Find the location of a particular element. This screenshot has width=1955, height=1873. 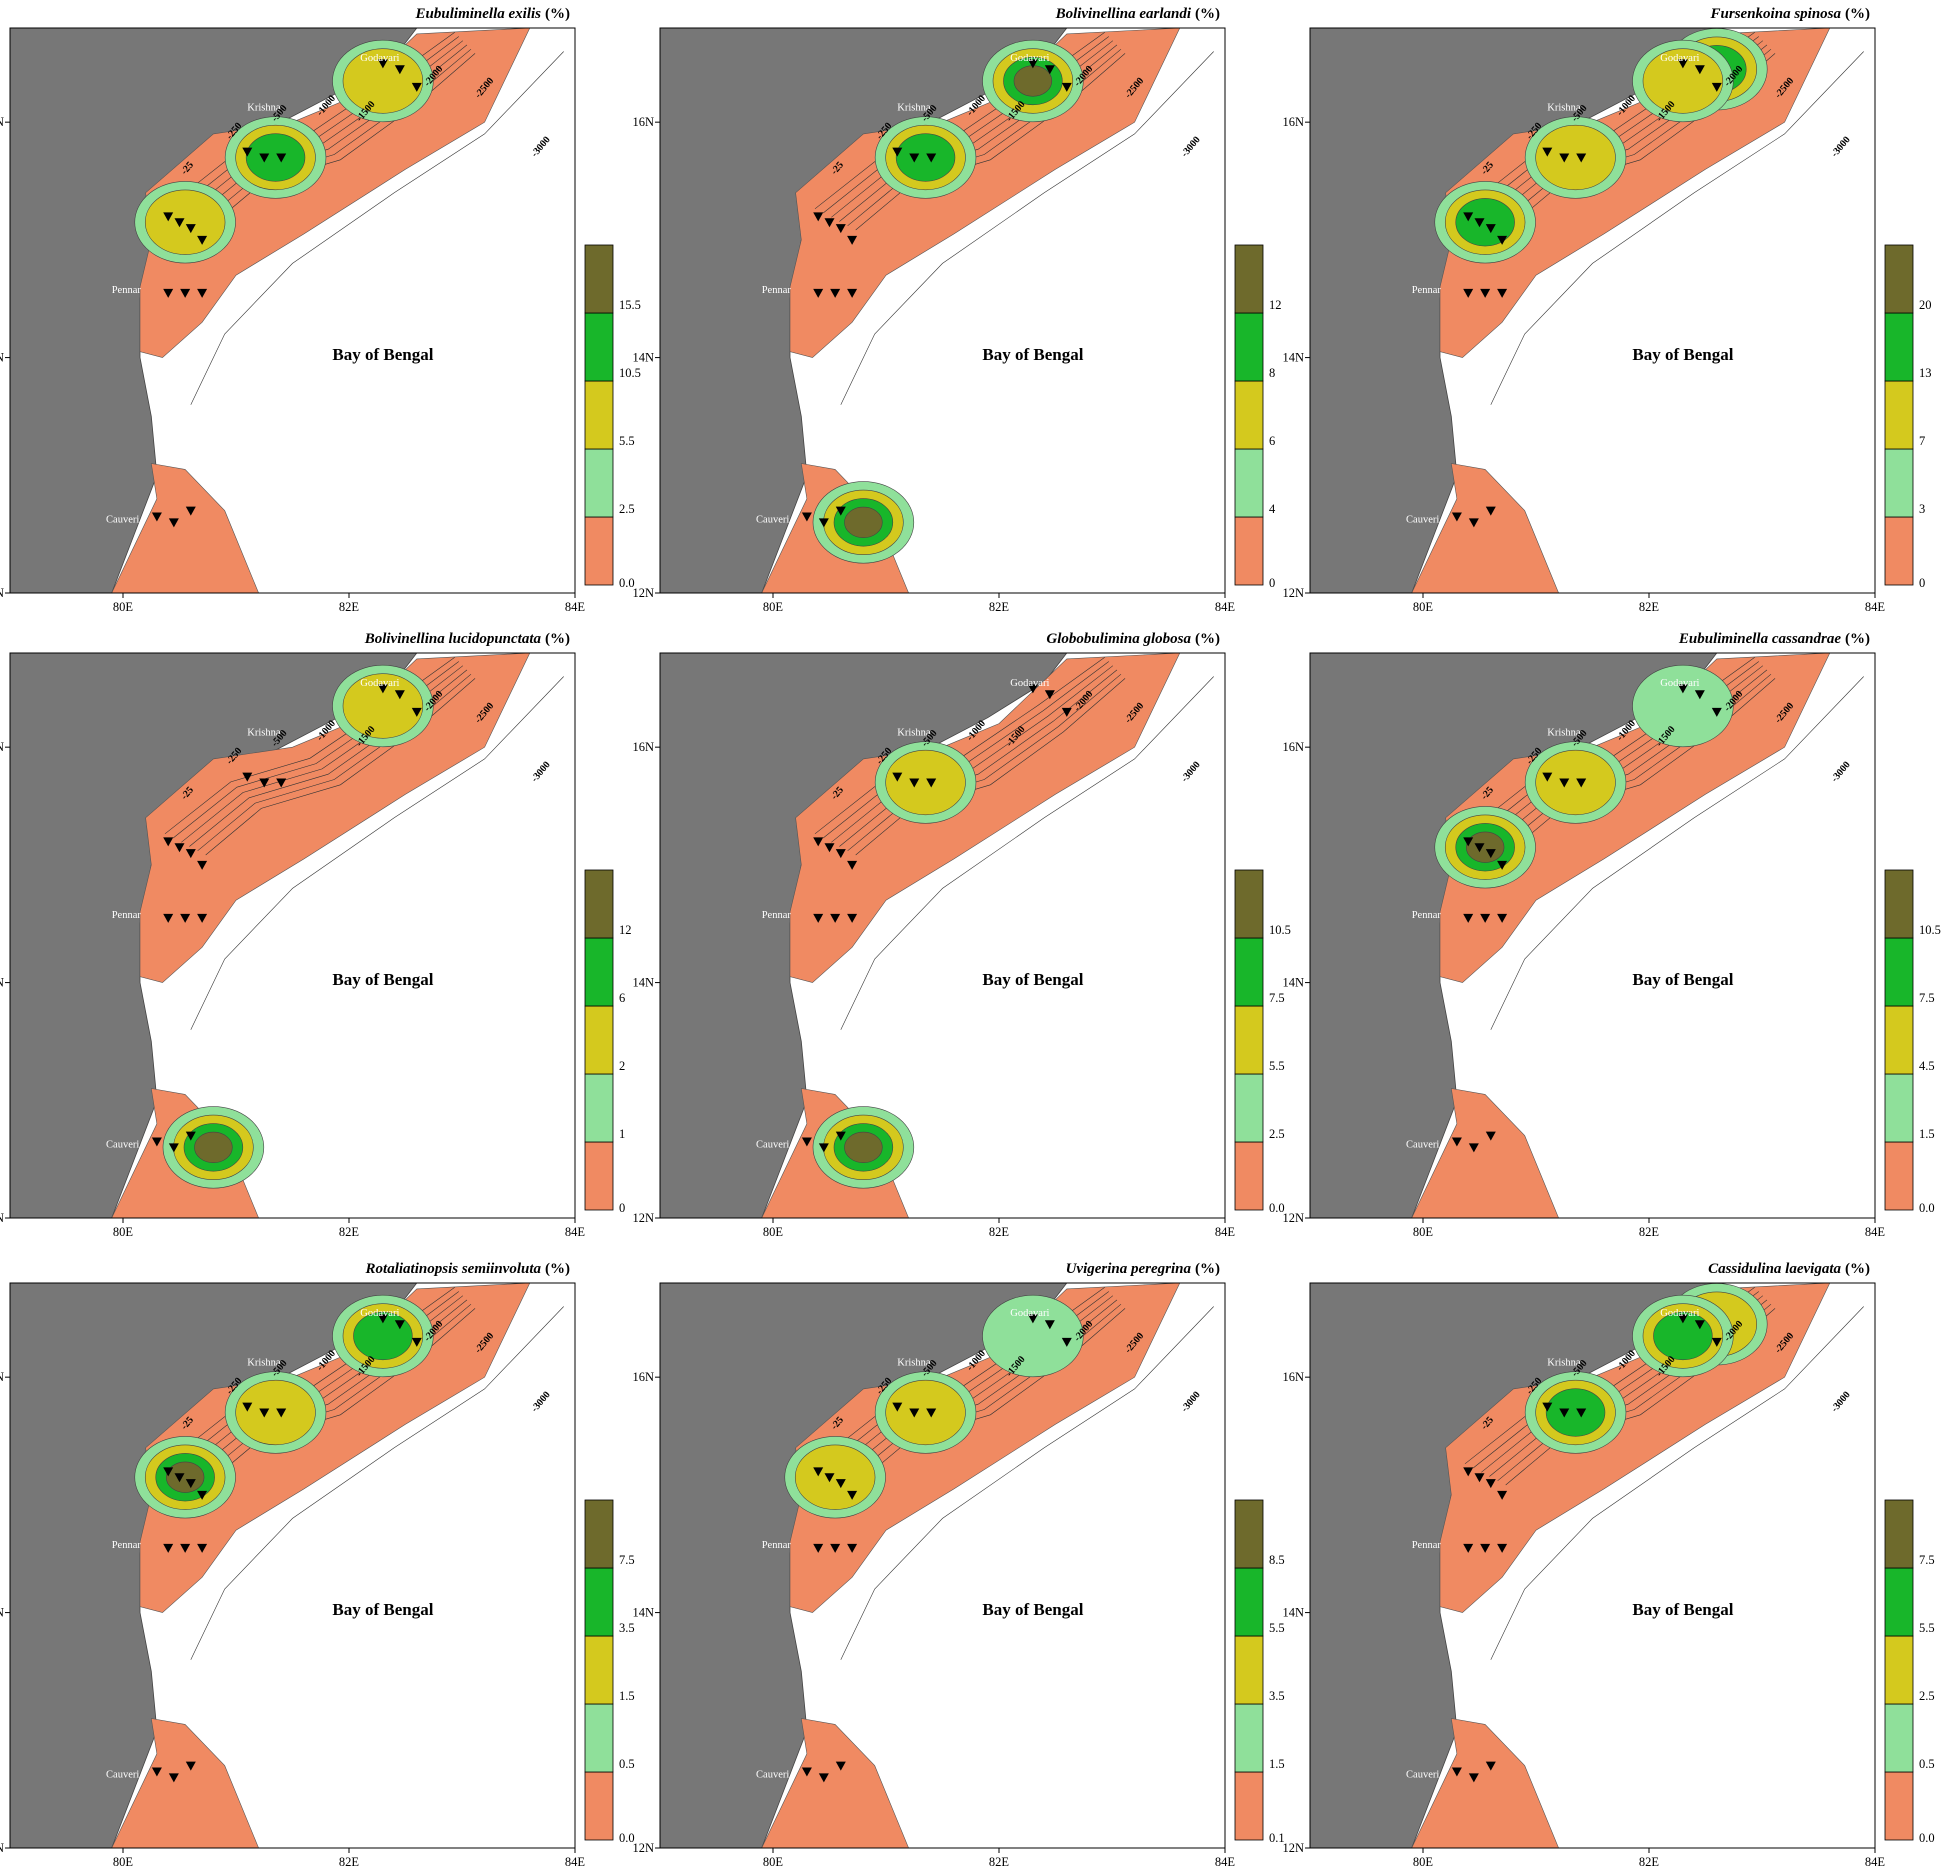

panel-title: Uvigerina peregrina (%) is located at coordinates (1143, 1269).